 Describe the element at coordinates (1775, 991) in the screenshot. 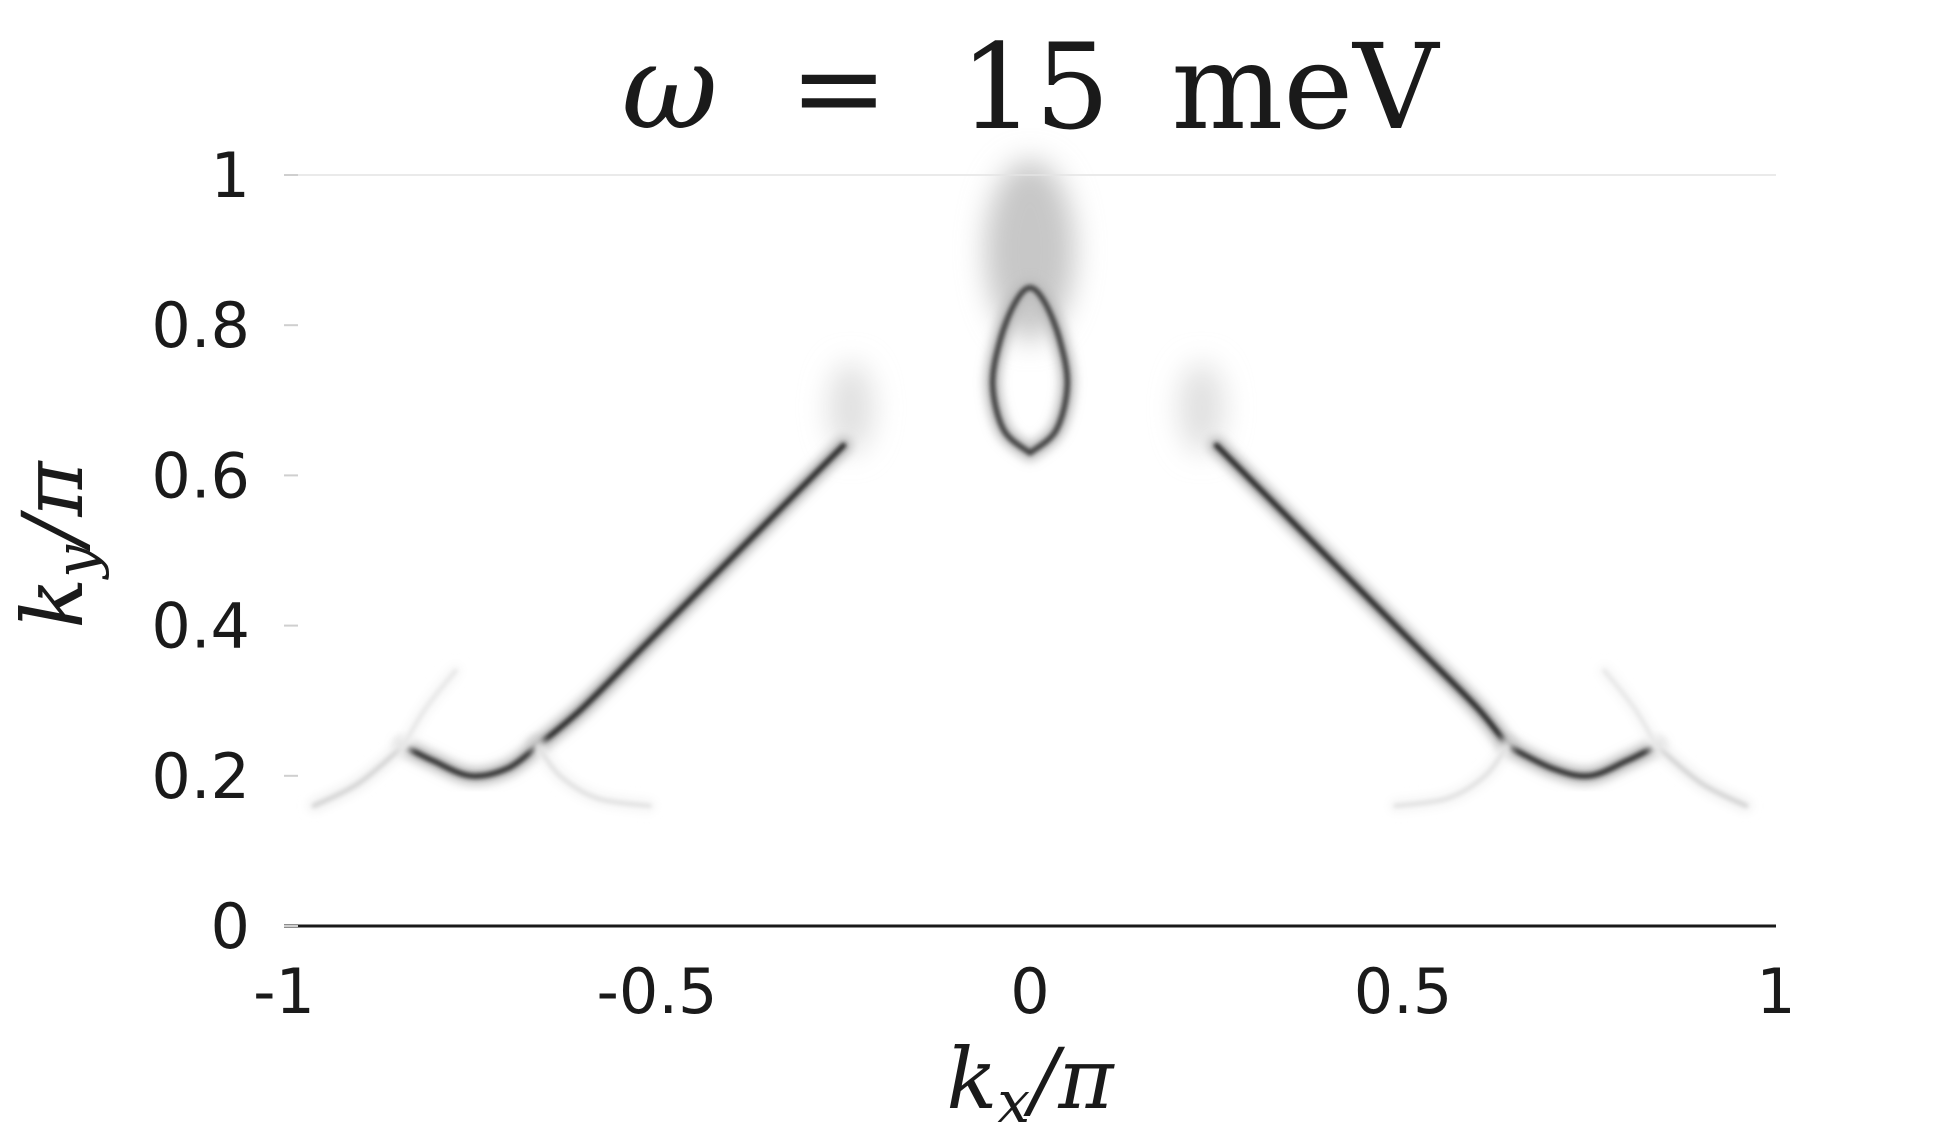

I see `x-tick-label-4: 1` at that location.